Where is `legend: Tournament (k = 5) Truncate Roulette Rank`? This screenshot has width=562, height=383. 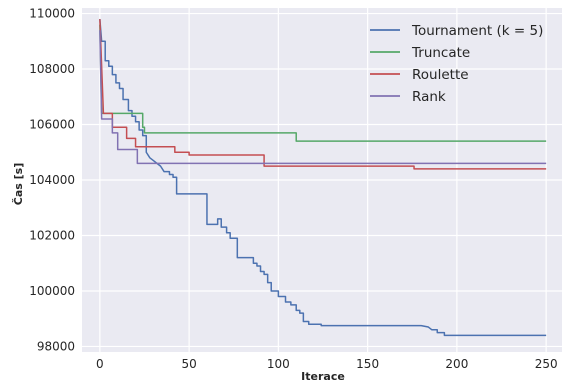
legend: Tournament (k = 5) Truncate Roulette Rank is located at coordinates (456, 64).